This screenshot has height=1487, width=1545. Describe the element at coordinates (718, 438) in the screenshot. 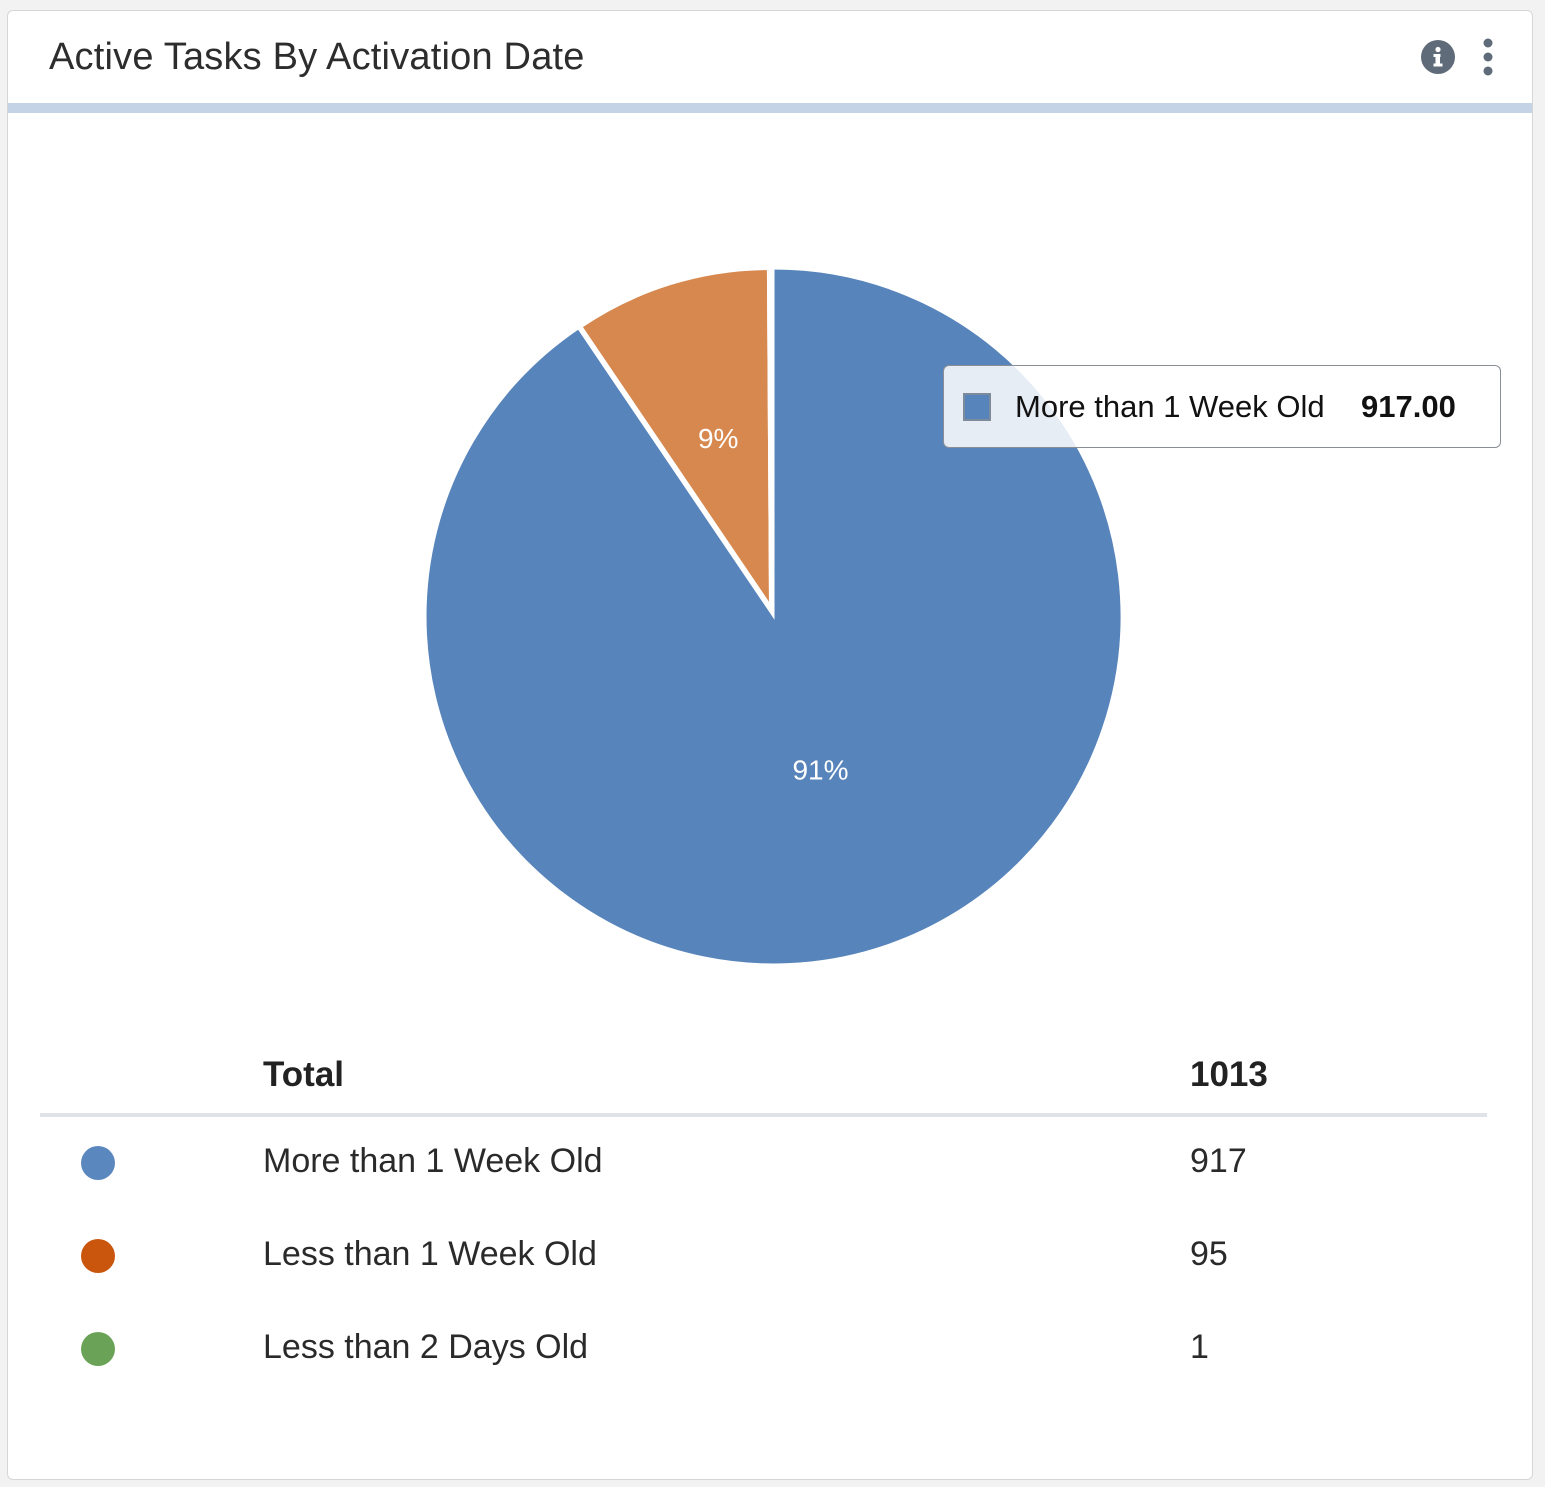

I see `pie-slice-label: 9%` at that location.